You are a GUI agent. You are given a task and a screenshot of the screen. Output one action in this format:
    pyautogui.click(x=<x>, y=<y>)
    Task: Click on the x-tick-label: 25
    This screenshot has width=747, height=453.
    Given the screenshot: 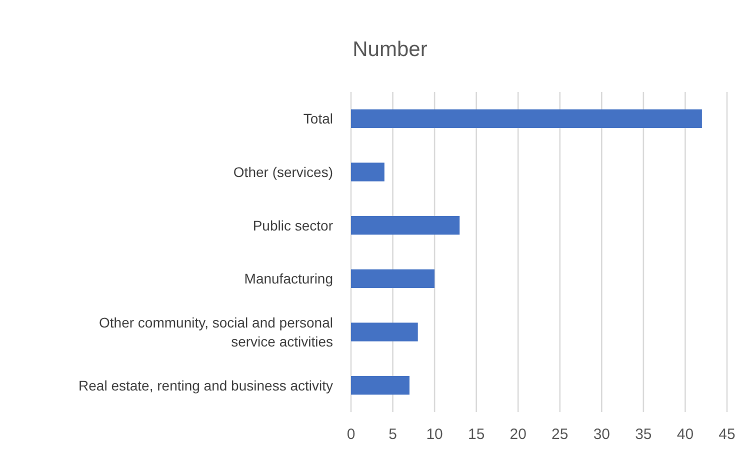 What is the action you would take?
    pyautogui.click(x=560, y=434)
    